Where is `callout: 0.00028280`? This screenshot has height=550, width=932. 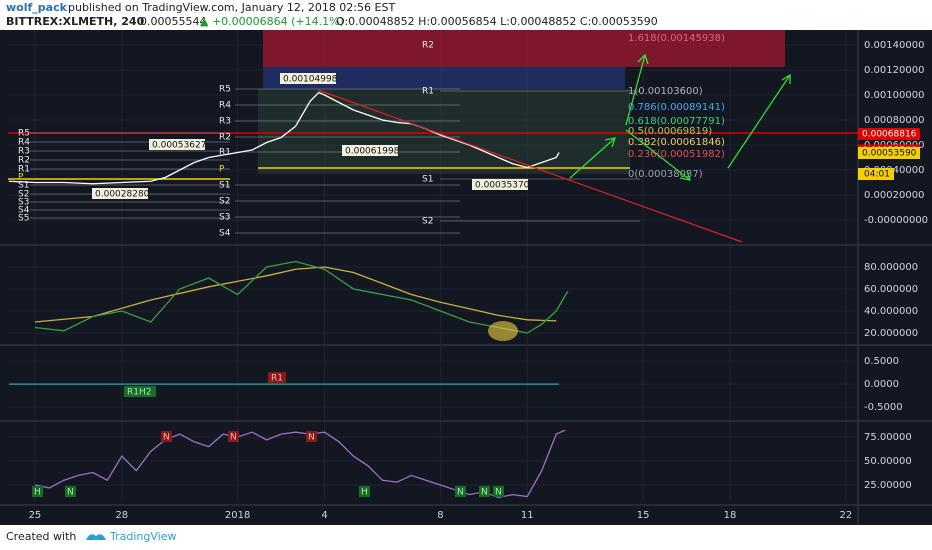
callout: 0.00028280 is located at coordinates (122, 195).